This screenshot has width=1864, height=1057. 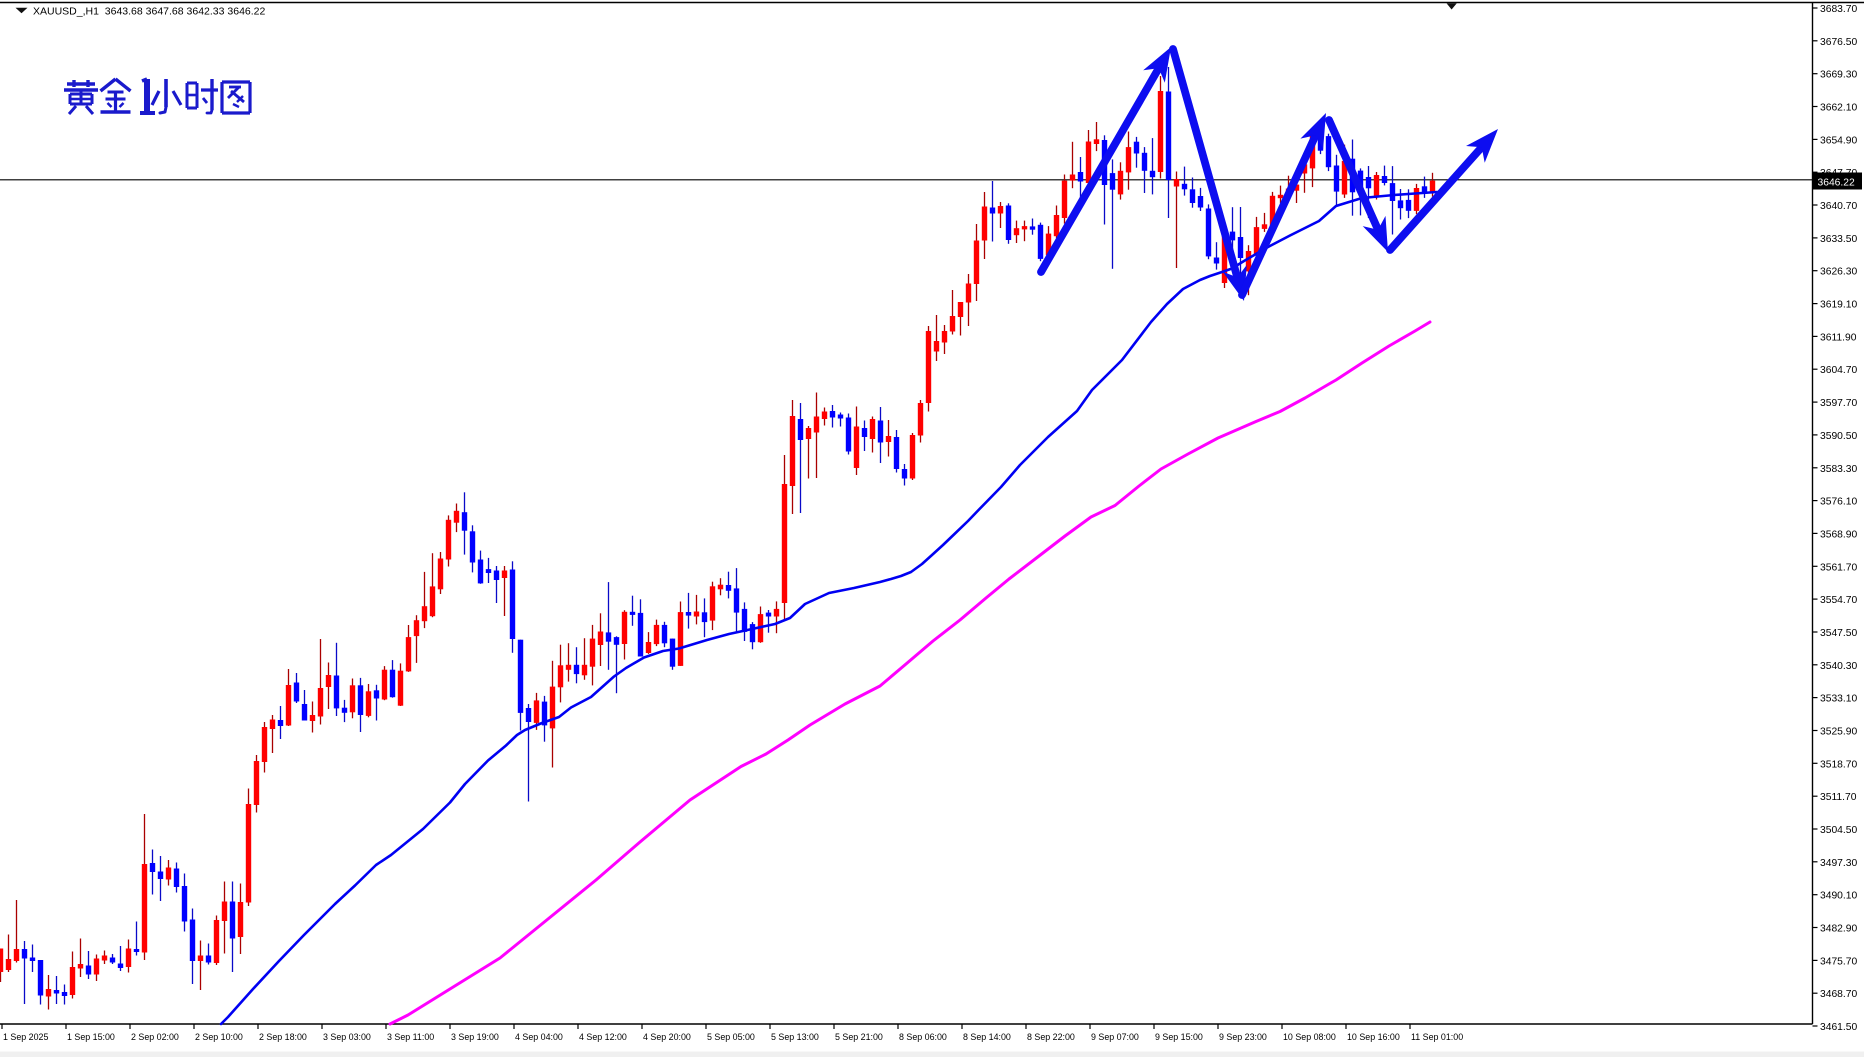 I want to click on svg-text: 3640.70, so click(x=1838, y=206).